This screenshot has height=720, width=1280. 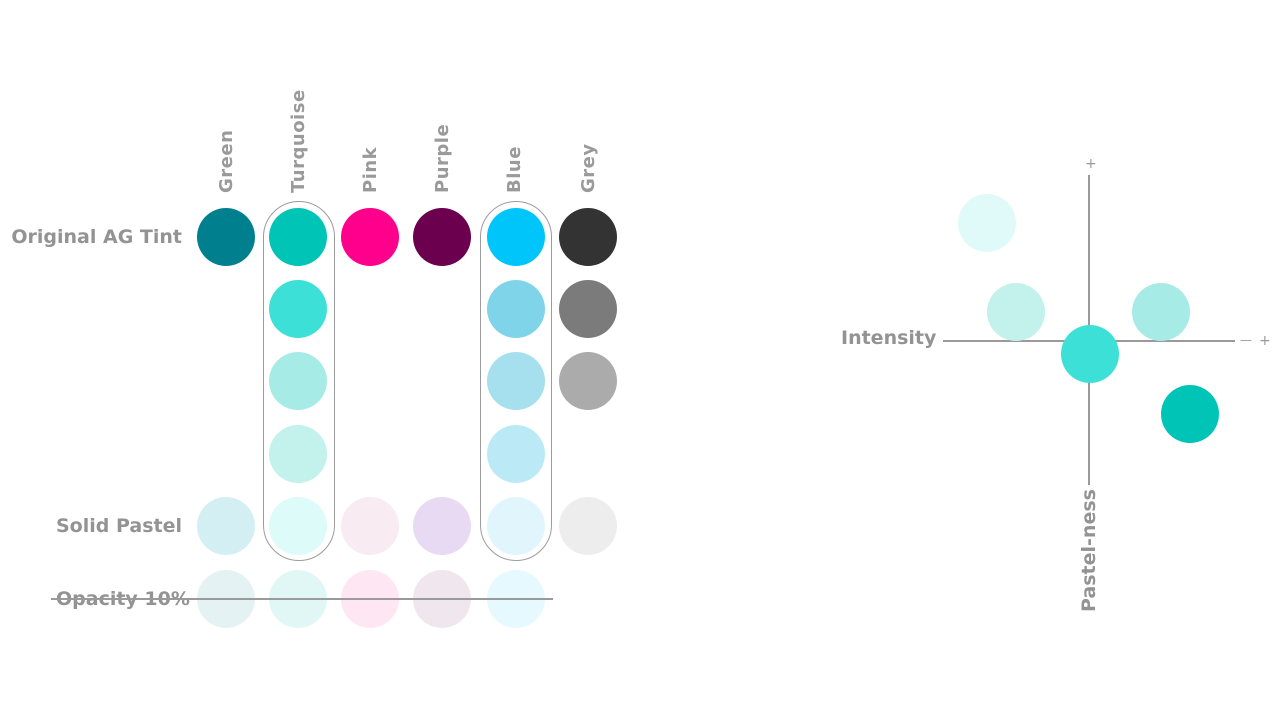 I want to click on column-label-pink: Pink, so click(x=370, y=169).